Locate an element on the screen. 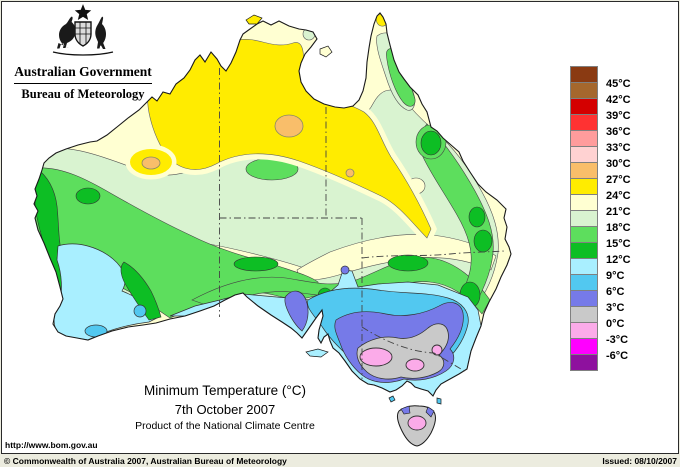  legend-swatch-paleGreen is located at coordinates (584, 218).